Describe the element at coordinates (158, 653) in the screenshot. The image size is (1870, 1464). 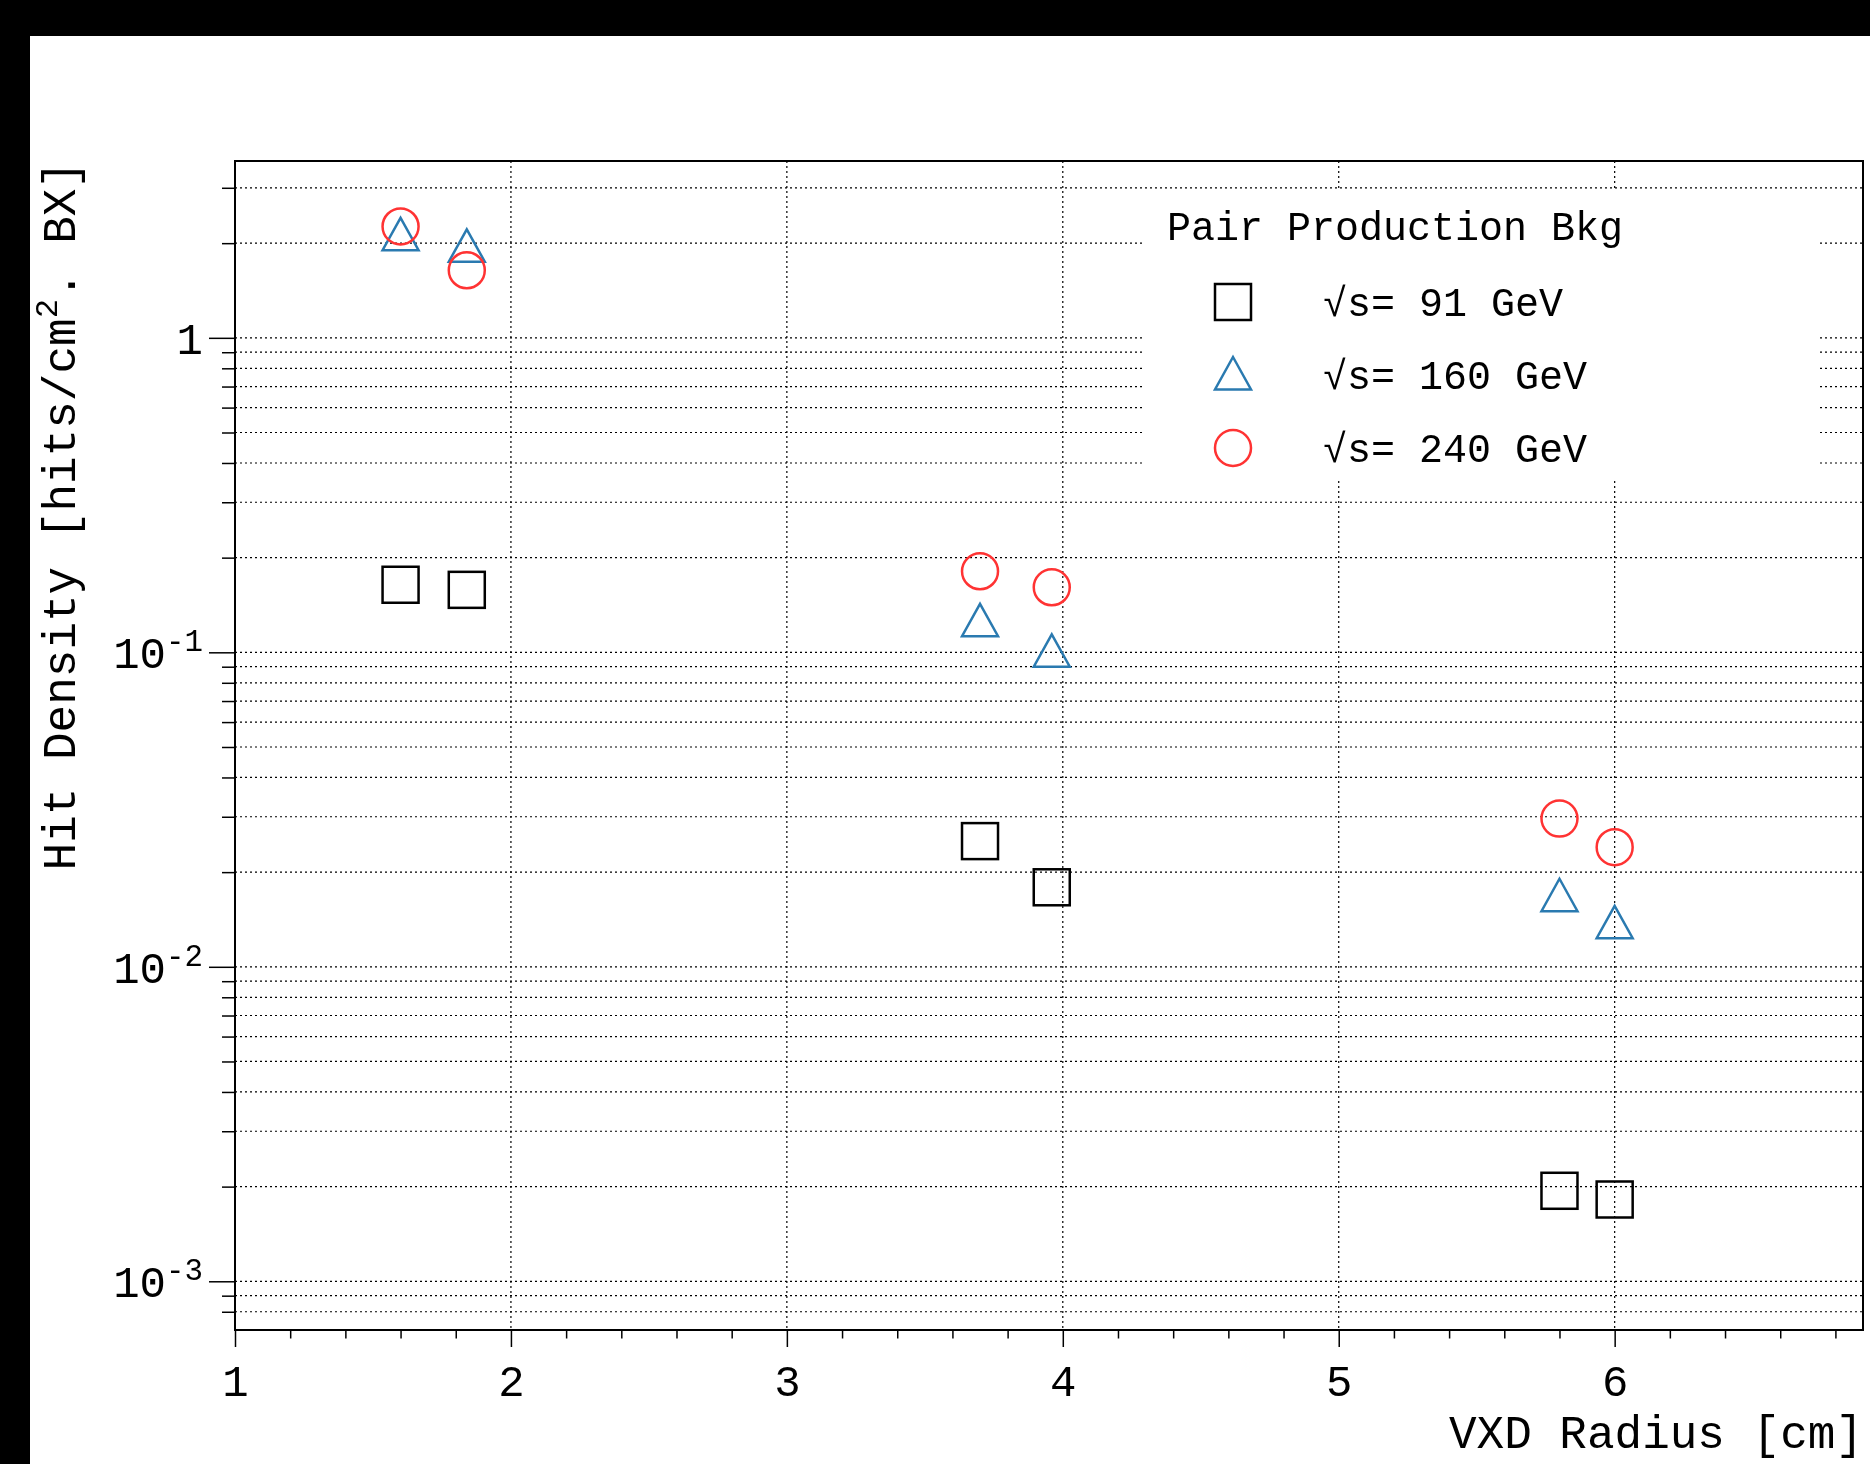
I see `y-tick-label: 10$^{-1}$` at that location.